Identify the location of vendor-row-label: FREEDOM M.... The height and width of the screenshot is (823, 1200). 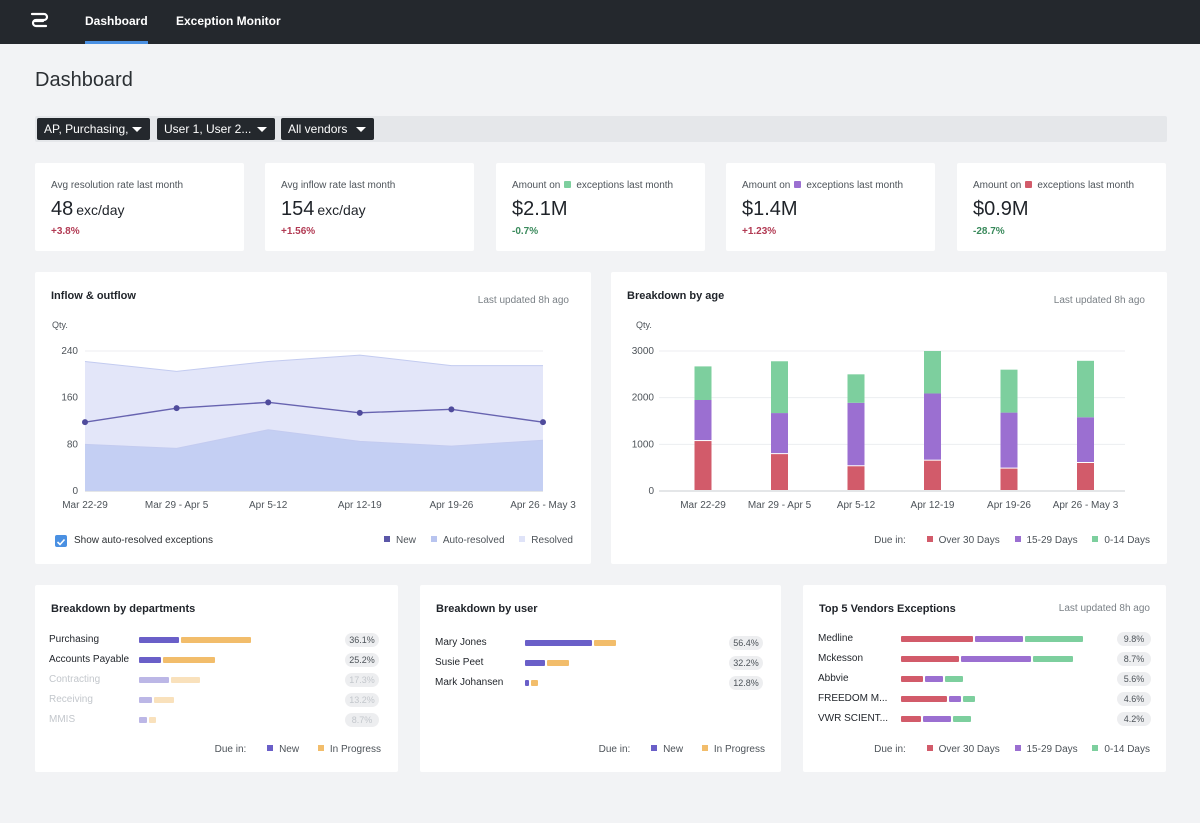
(853, 698).